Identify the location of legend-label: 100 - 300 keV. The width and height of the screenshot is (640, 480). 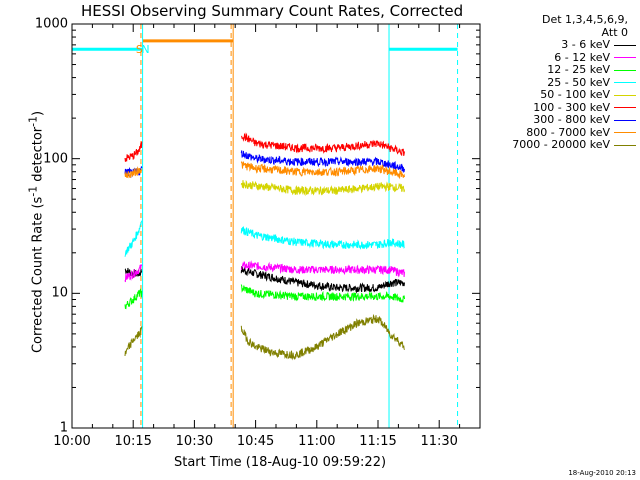
(571, 107).